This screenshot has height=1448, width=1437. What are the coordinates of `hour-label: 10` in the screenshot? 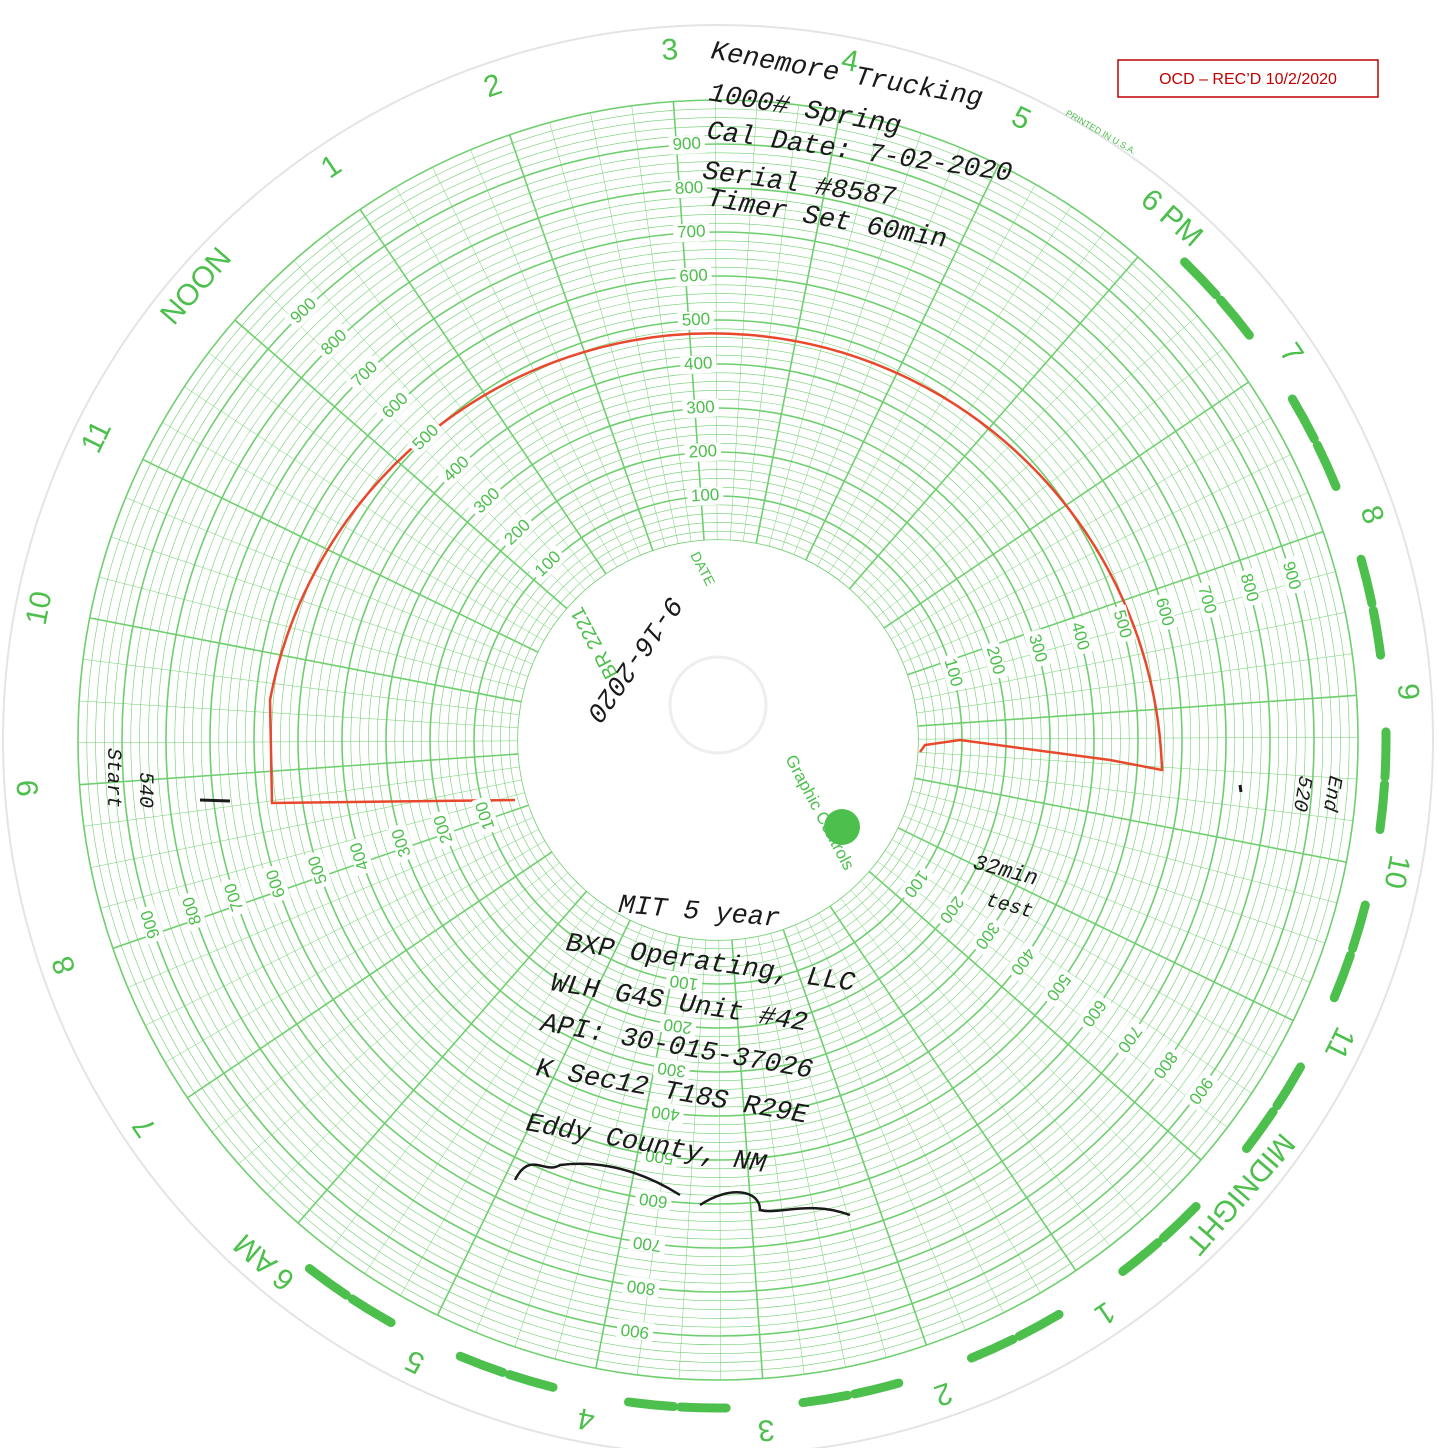 It's located at (39, 608).